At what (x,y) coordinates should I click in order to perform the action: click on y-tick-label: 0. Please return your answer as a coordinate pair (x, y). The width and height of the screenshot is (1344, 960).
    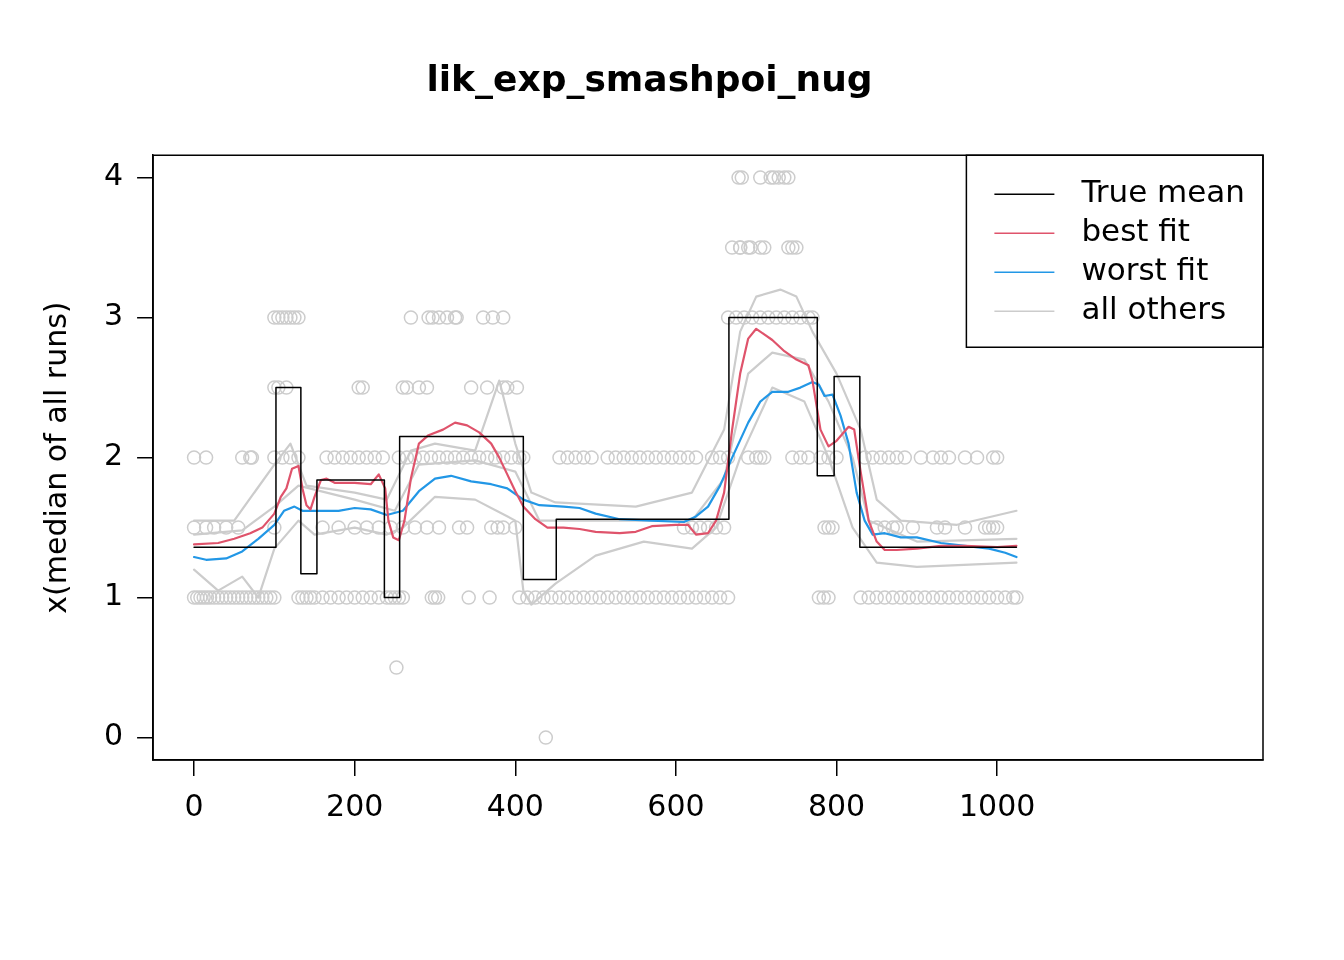
    Looking at the image, I should click on (113, 735).